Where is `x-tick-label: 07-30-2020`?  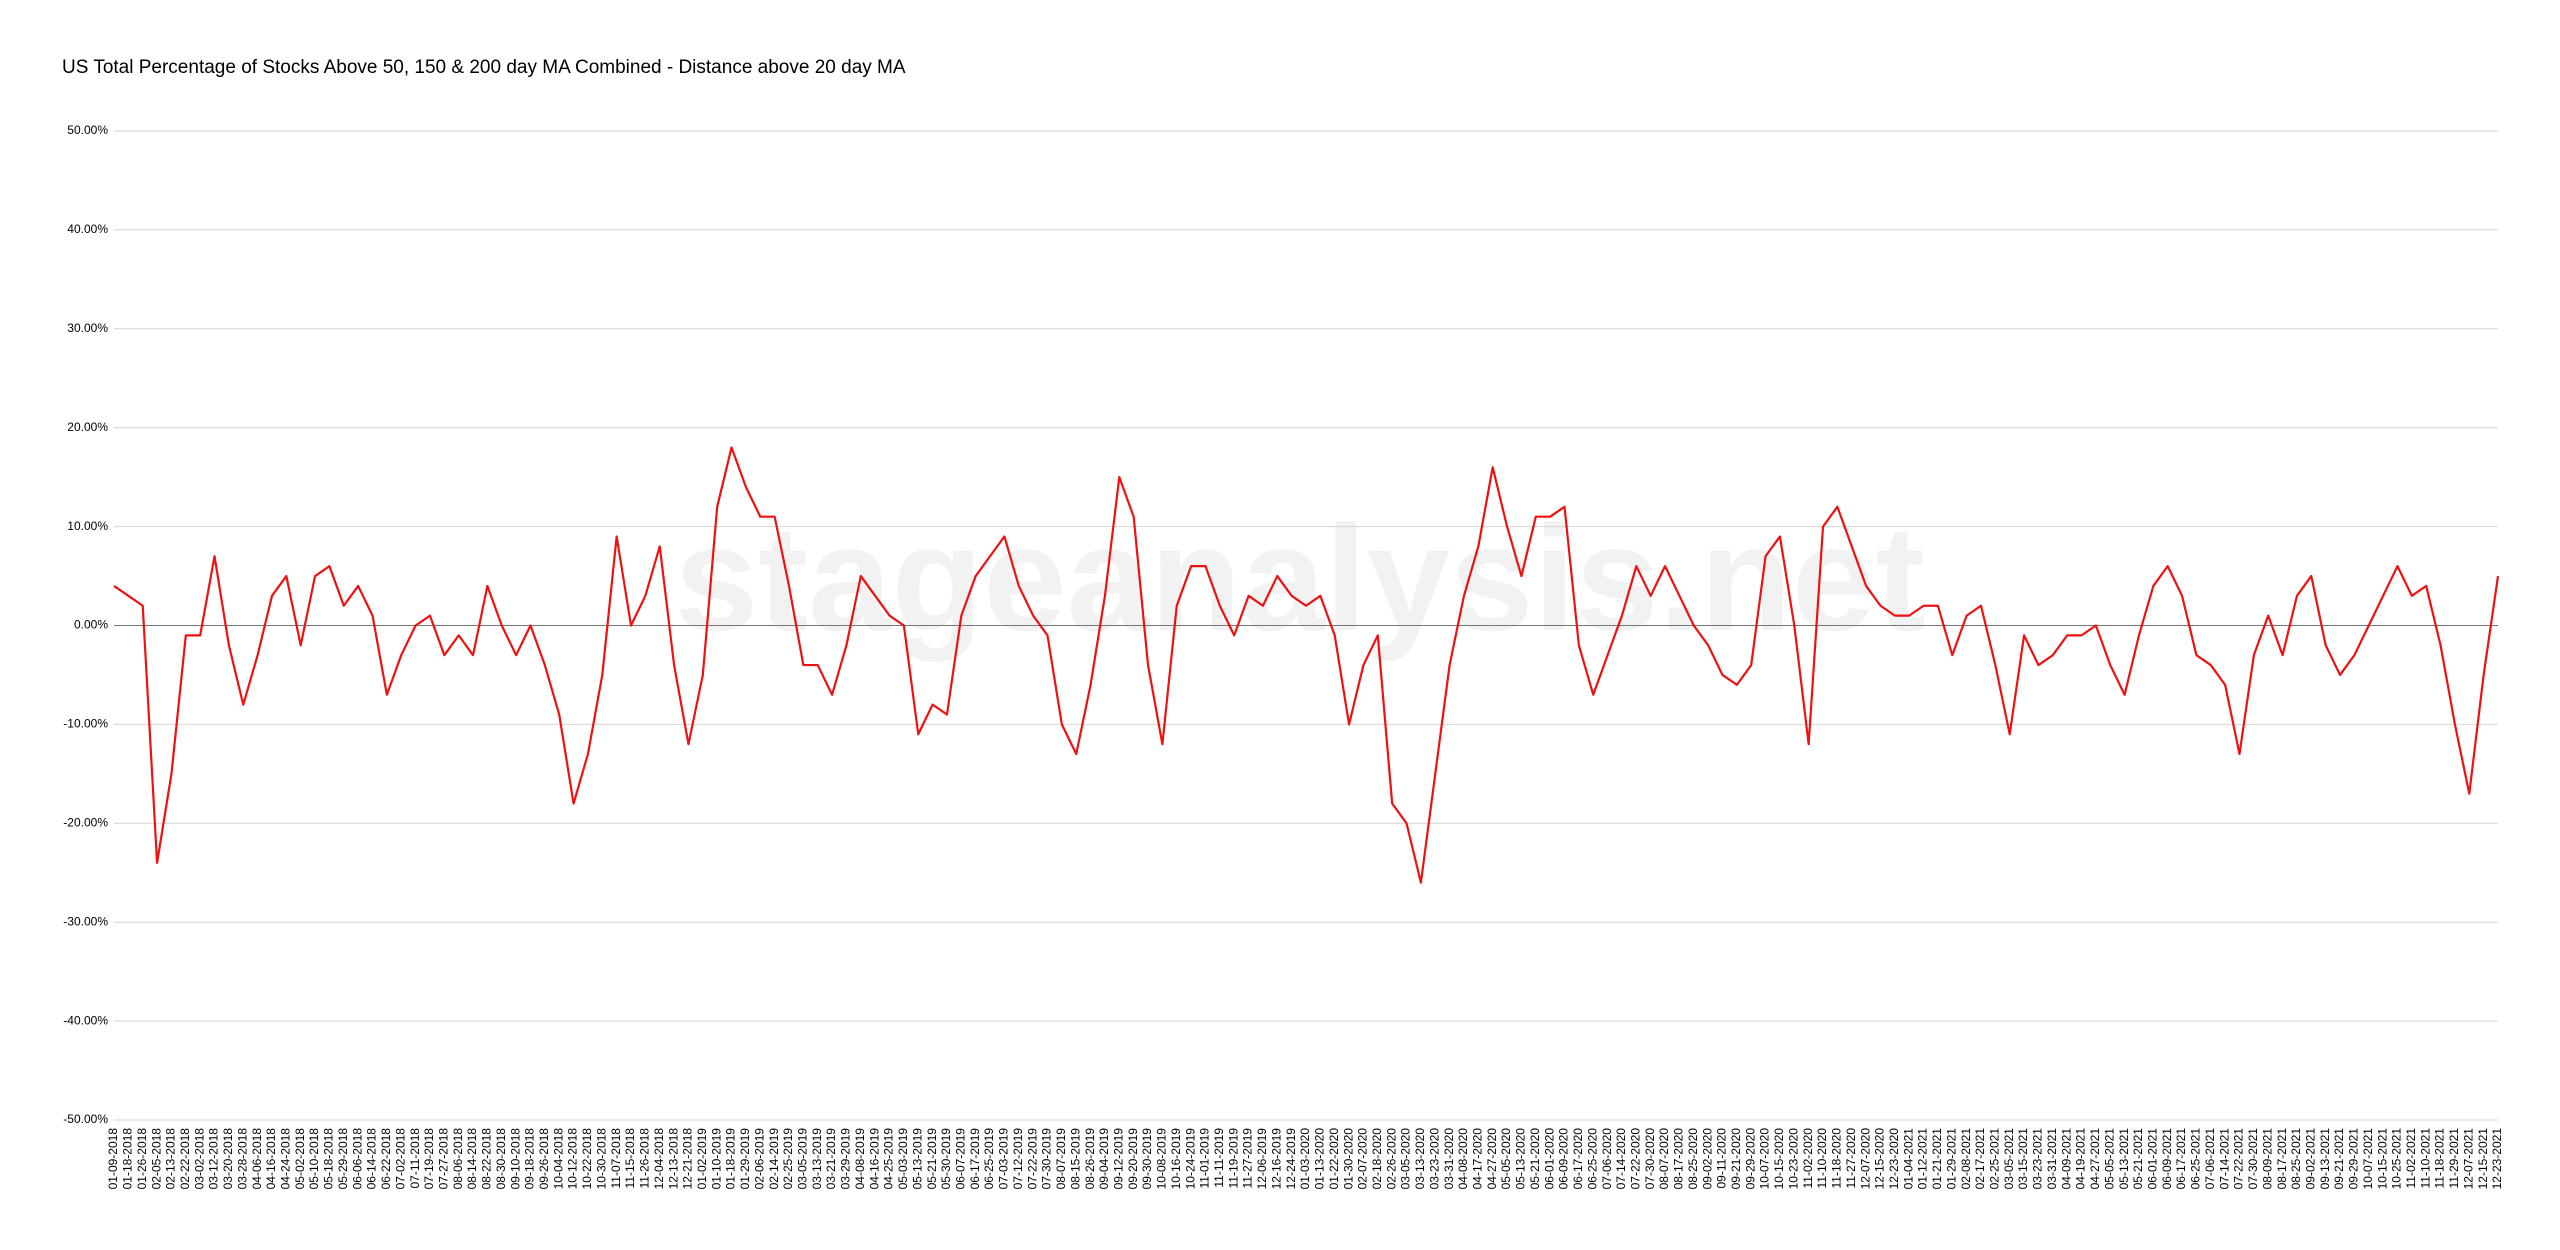 x-tick-label: 07-30-2020 is located at coordinates (1650, 1159).